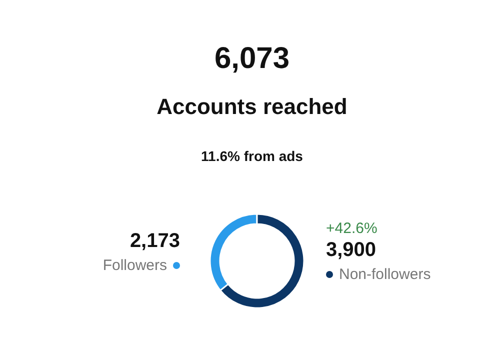  Describe the element at coordinates (352, 228) in the screenshot. I see `text: +42.6%` at that location.